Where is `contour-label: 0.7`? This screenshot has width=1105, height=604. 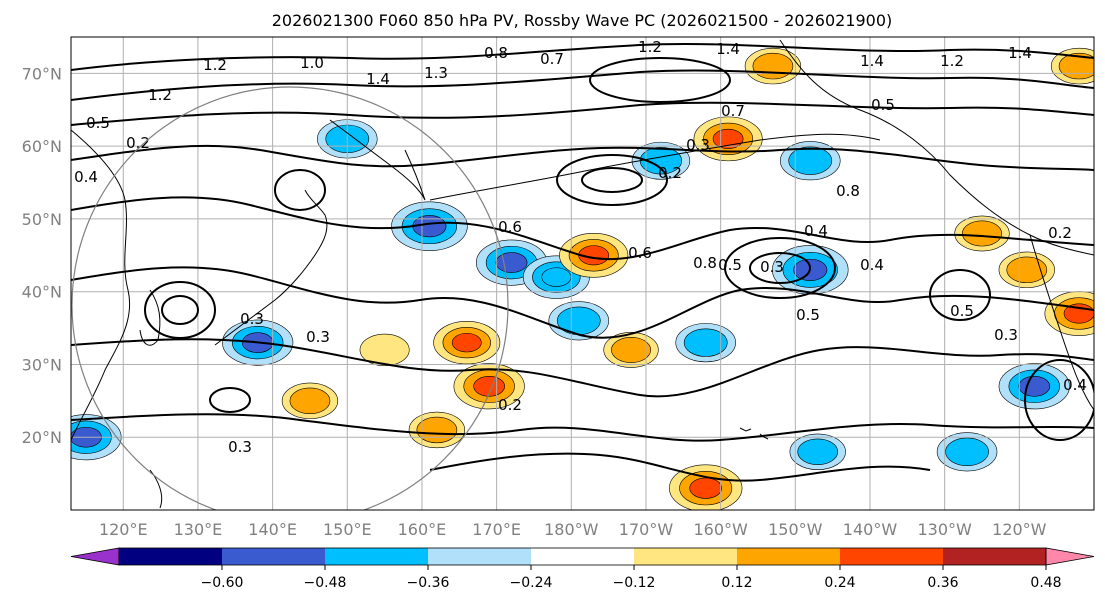
contour-label: 0.7 is located at coordinates (552, 59).